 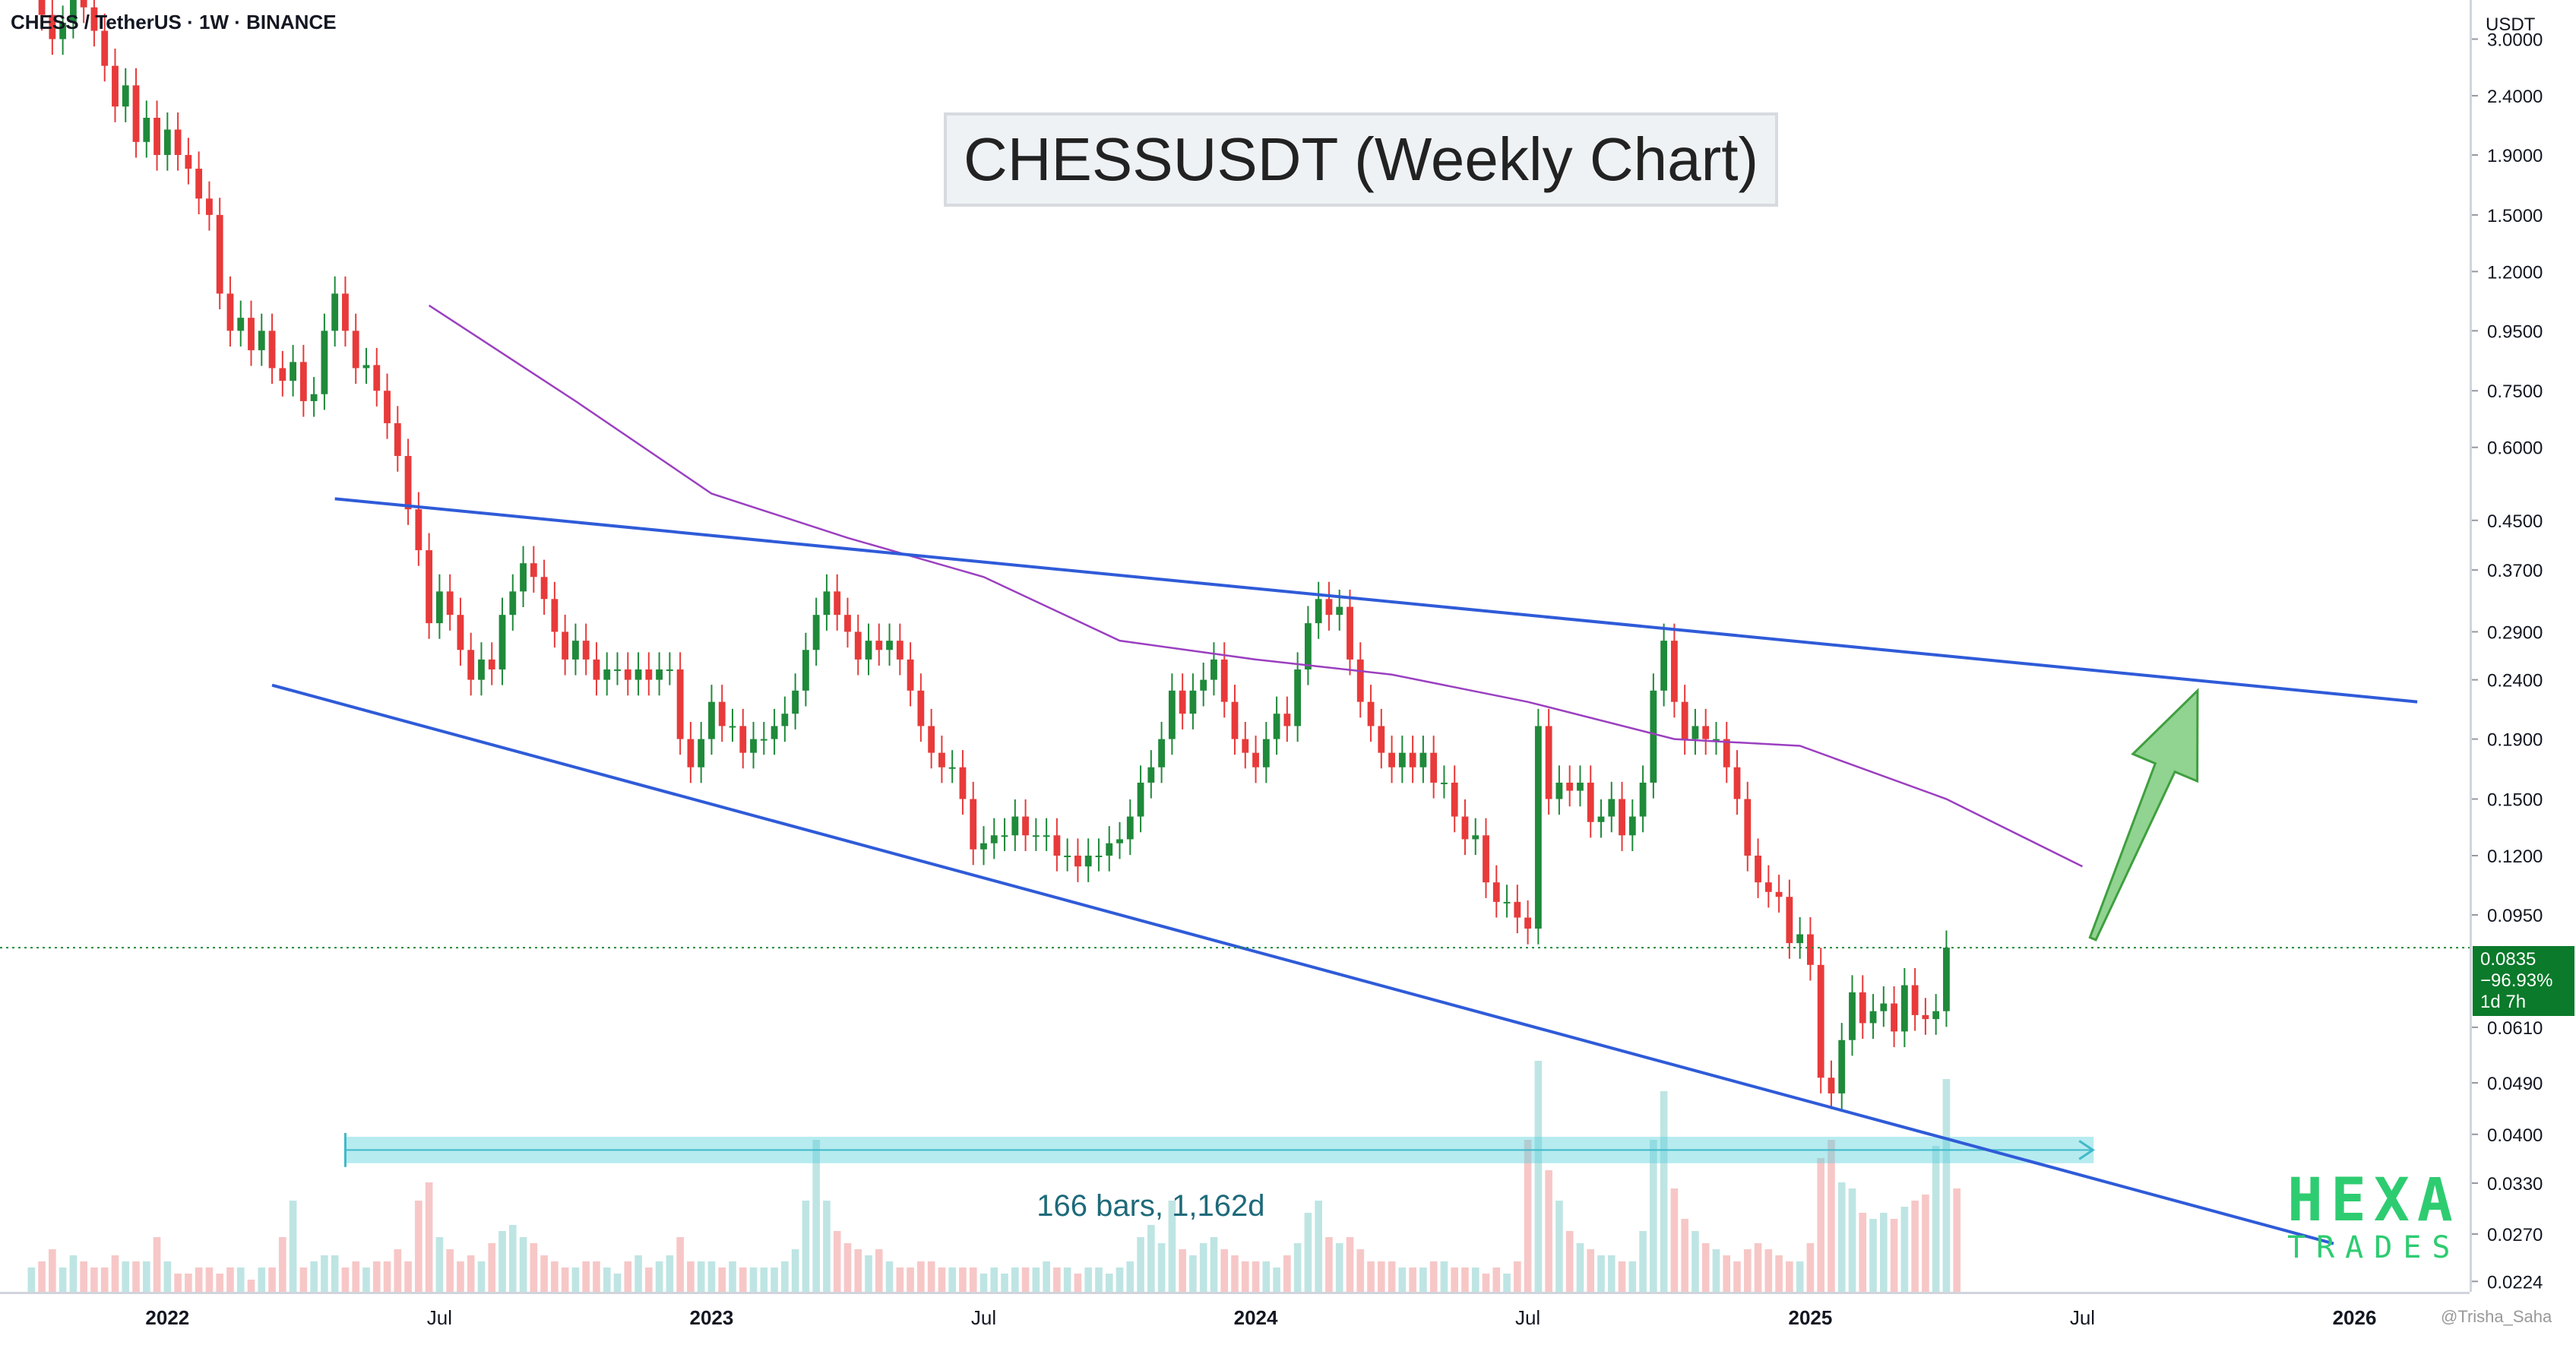 What do you see at coordinates (2515, 571) in the screenshot?
I see `price-tick-label: 0.3700` at bounding box center [2515, 571].